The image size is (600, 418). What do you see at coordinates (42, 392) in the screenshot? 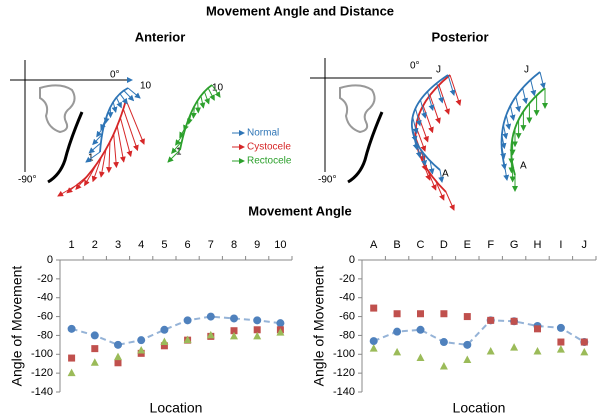
I see `y-tick-label: -140` at bounding box center [42, 392].